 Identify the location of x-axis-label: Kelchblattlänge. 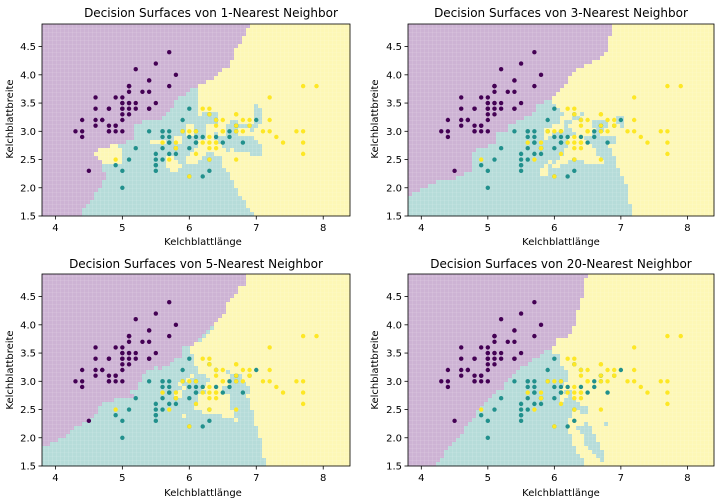
(561, 242).